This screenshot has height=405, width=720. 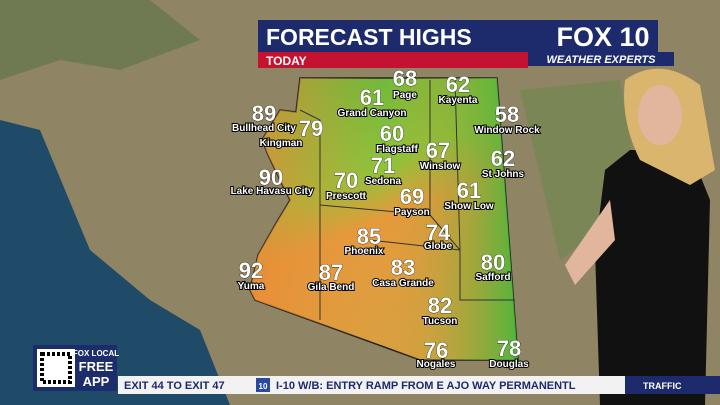 I want to click on city-temp: 85, so click(x=369, y=236).